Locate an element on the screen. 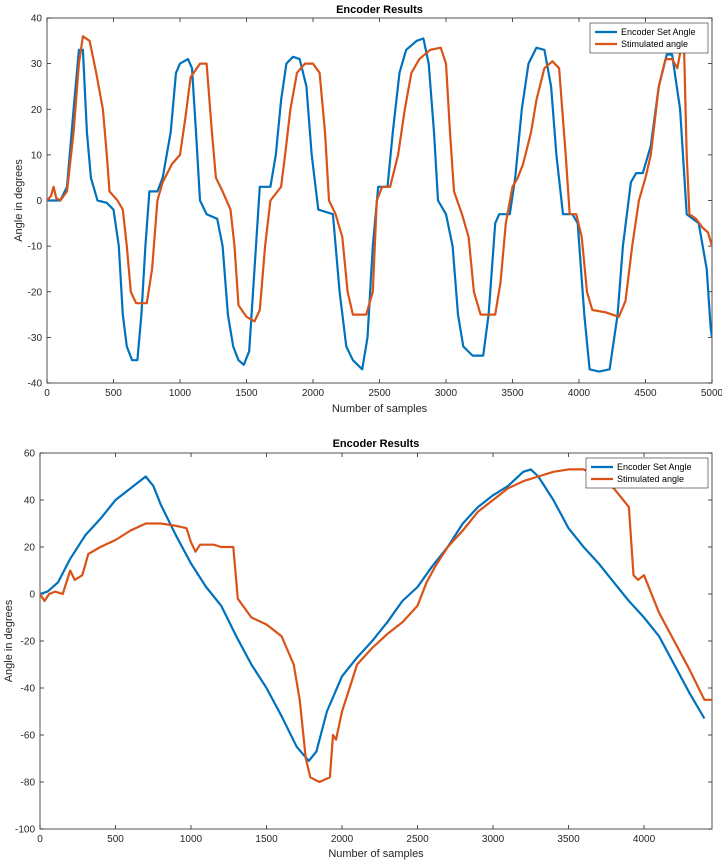 The width and height of the screenshot is (722, 863). y-tick-label: -60 is located at coordinates (28, 736).